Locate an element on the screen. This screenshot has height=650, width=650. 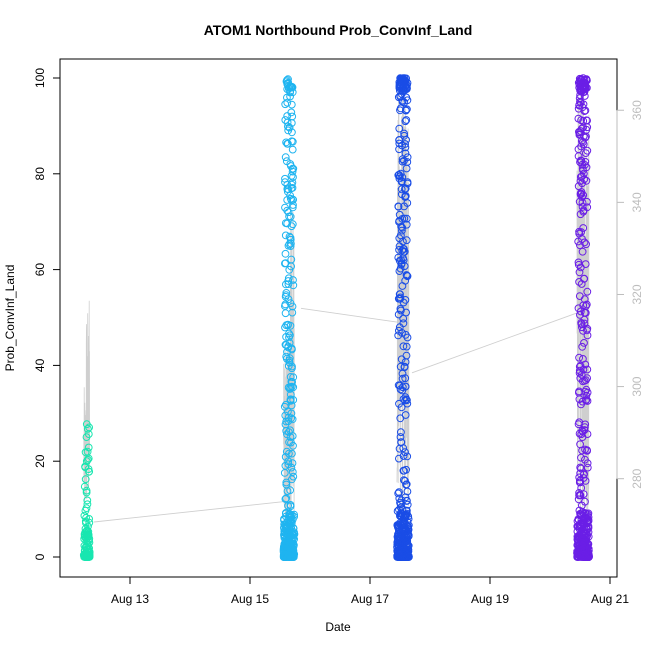
y-tick-label: 60 is located at coordinates (40, 270).